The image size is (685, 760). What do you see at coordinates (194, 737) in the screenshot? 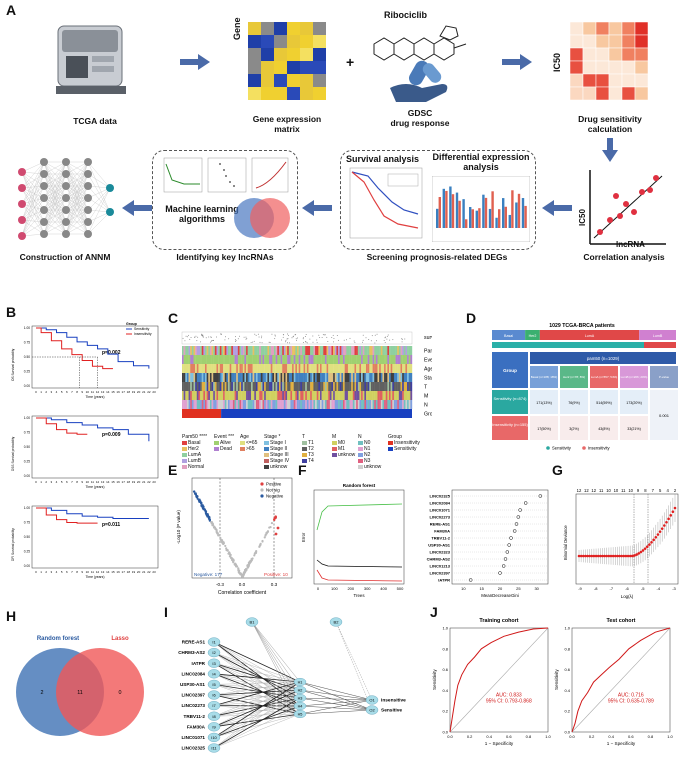
I see `ann-input-label: LINC01071` at bounding box center [194, 737].